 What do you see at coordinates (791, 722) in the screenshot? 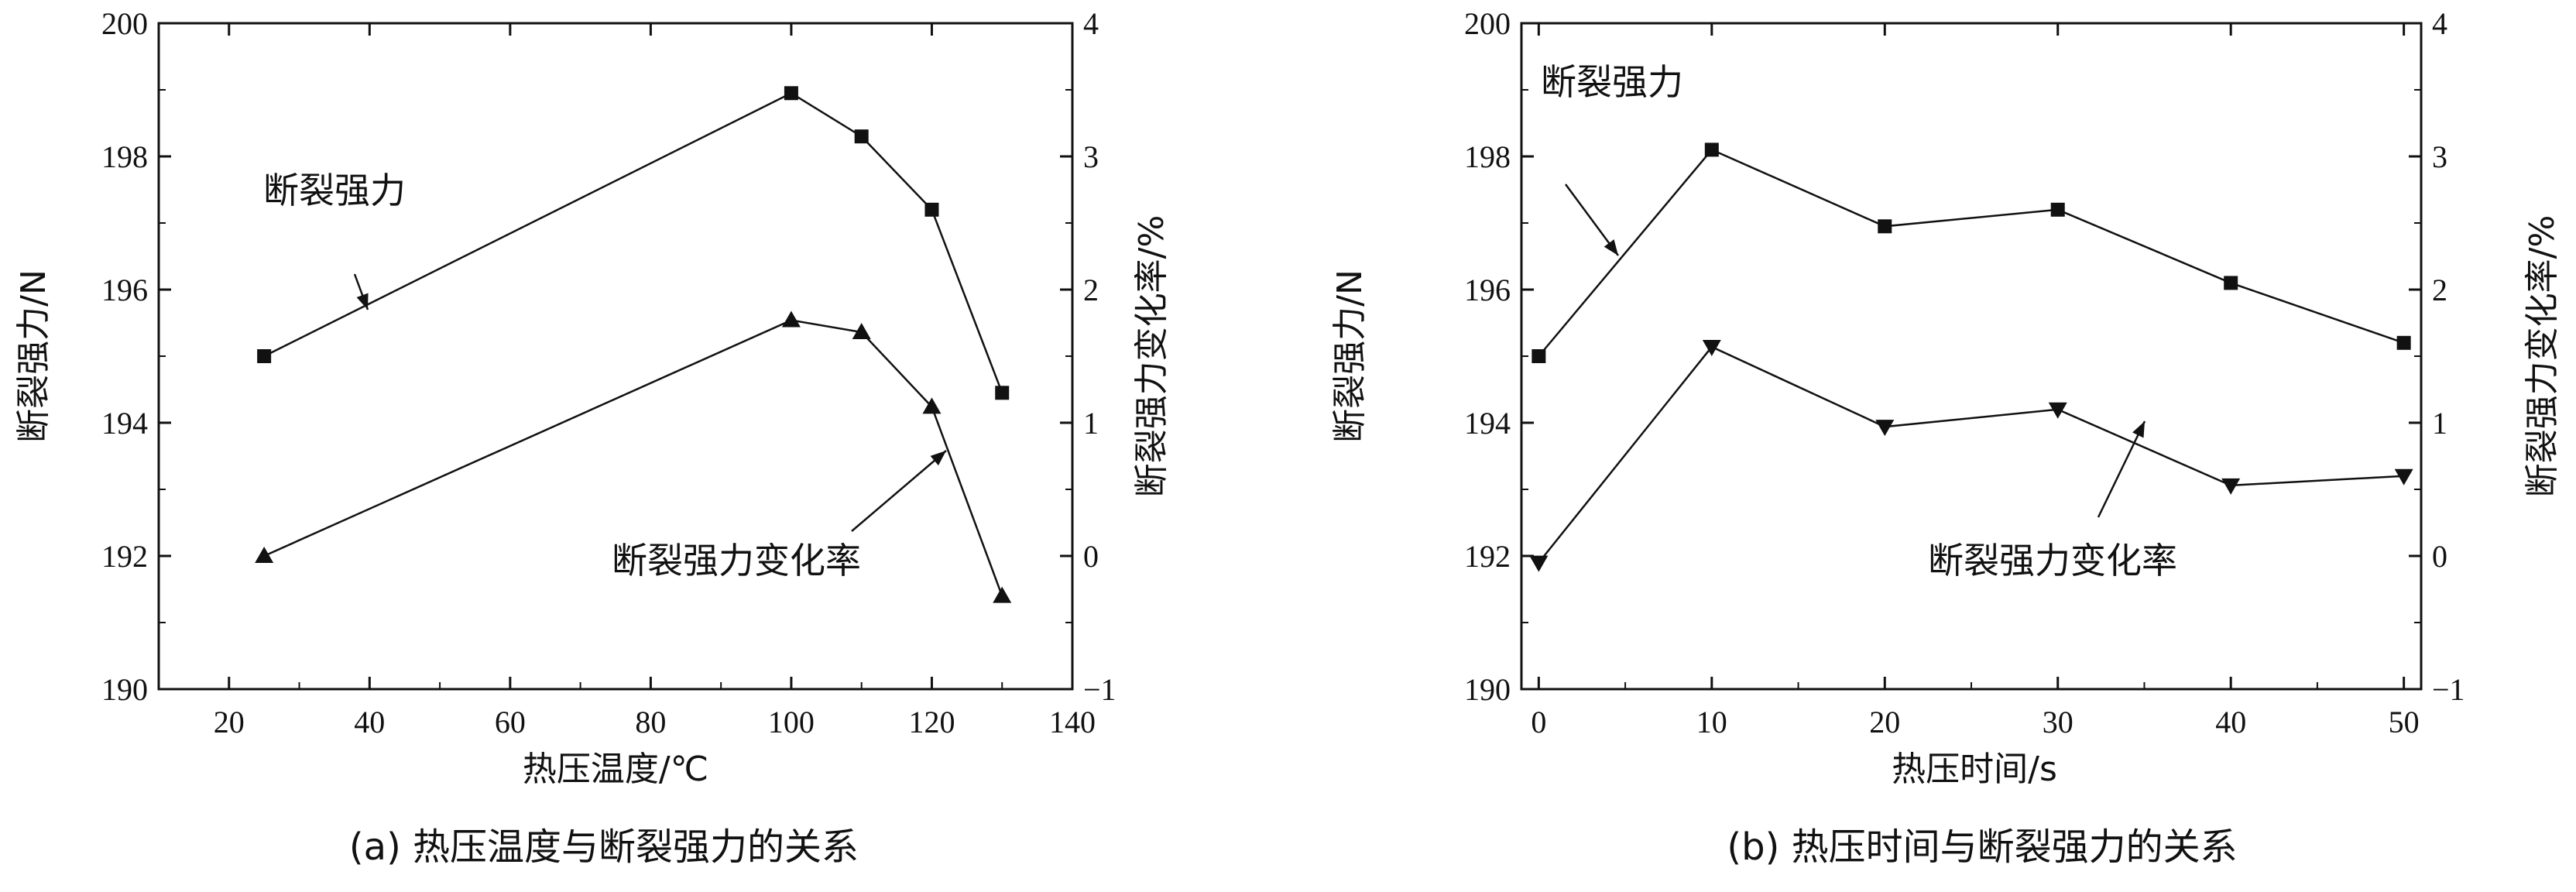
I see `x-tick-label: 100` at bounding box center [791, 722].